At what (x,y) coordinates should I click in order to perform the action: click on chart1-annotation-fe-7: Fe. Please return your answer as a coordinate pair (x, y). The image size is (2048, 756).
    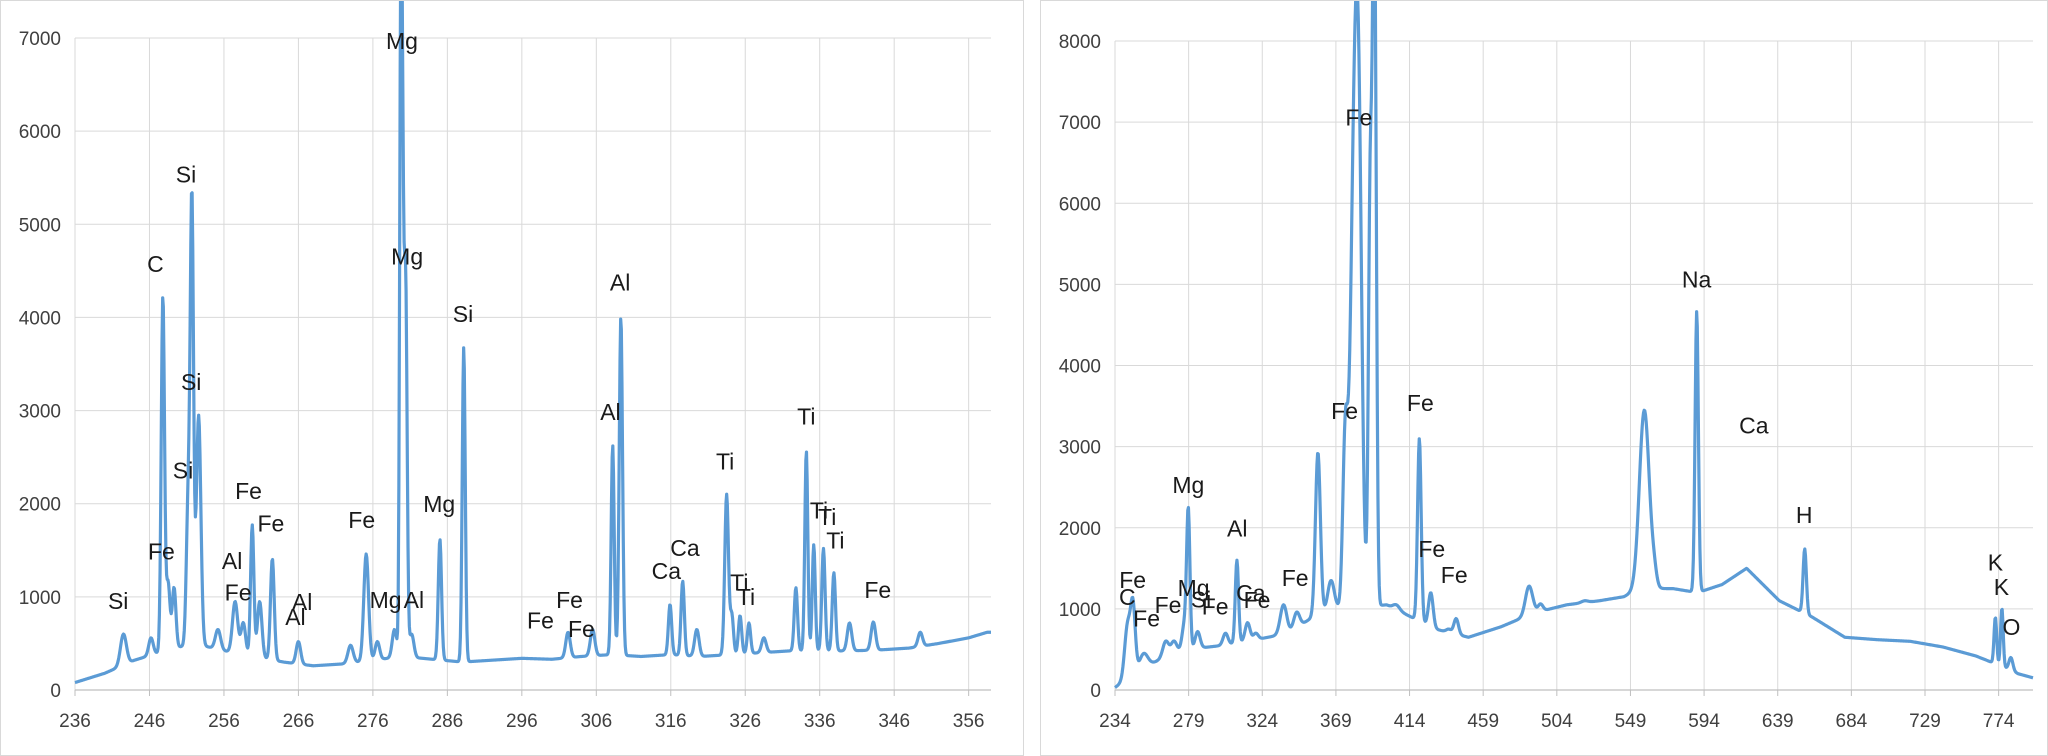
    Looking at the image, I should click on (1215, 607).